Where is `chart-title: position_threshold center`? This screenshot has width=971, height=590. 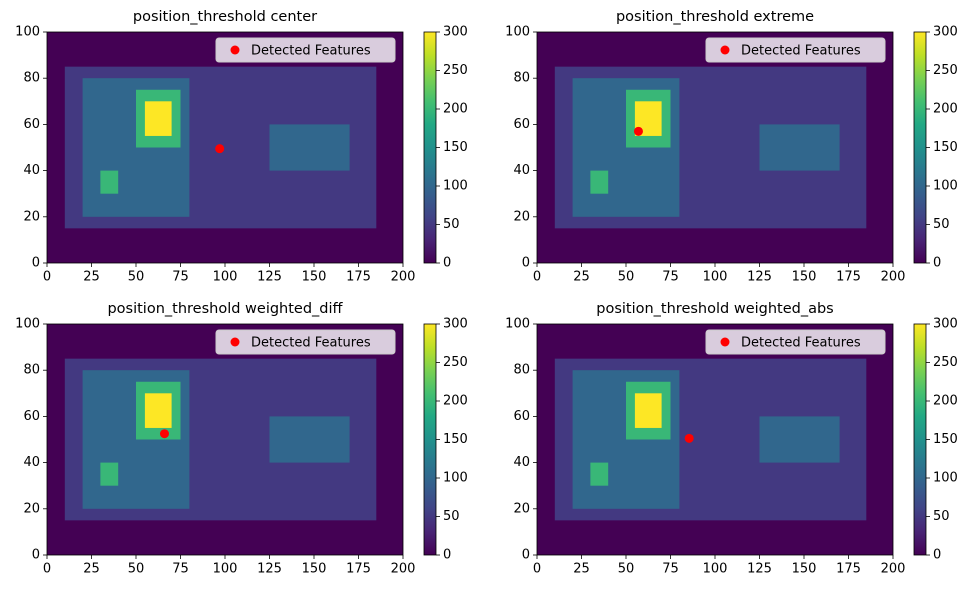 chart-title: position_threshold center is located at coordinates (225, 17).